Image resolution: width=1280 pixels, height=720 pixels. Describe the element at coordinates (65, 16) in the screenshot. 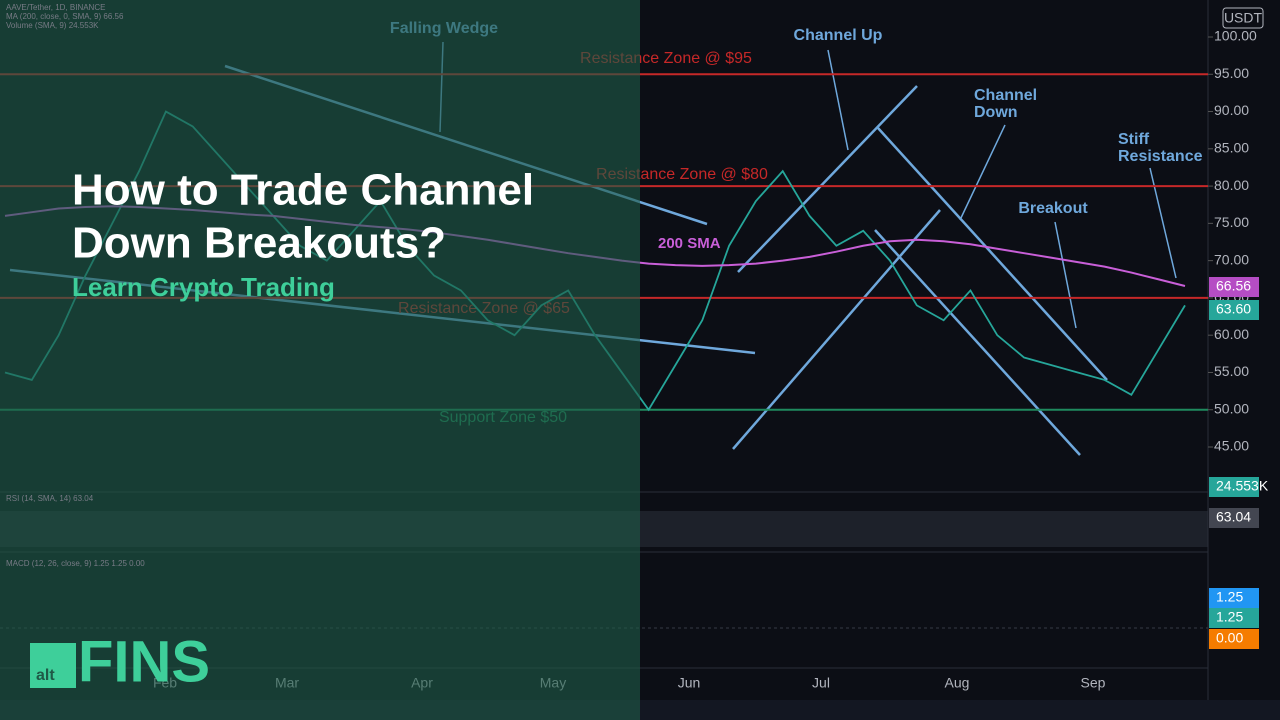

I see `ma-info: MA (200, close, 0, SMA, 9) 66.56` at that location.